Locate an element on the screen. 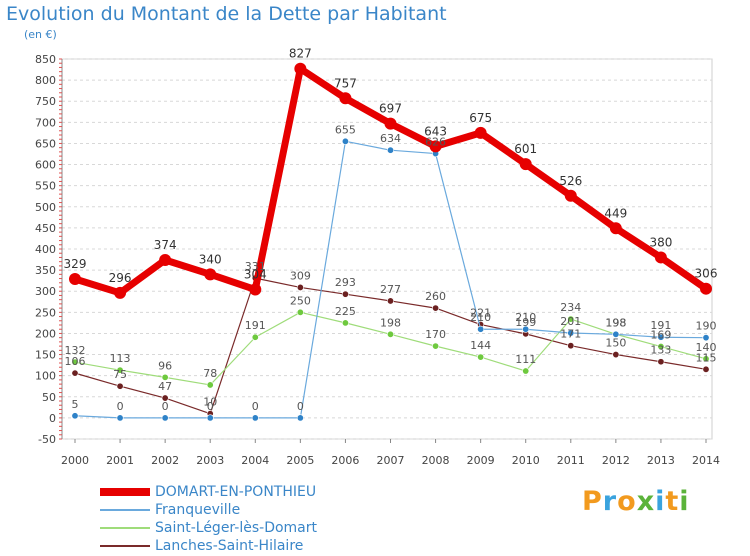 Image resolution: width=750 pixels, height=556 pixels. data-label: 221 is located at coordinates (480, 313).